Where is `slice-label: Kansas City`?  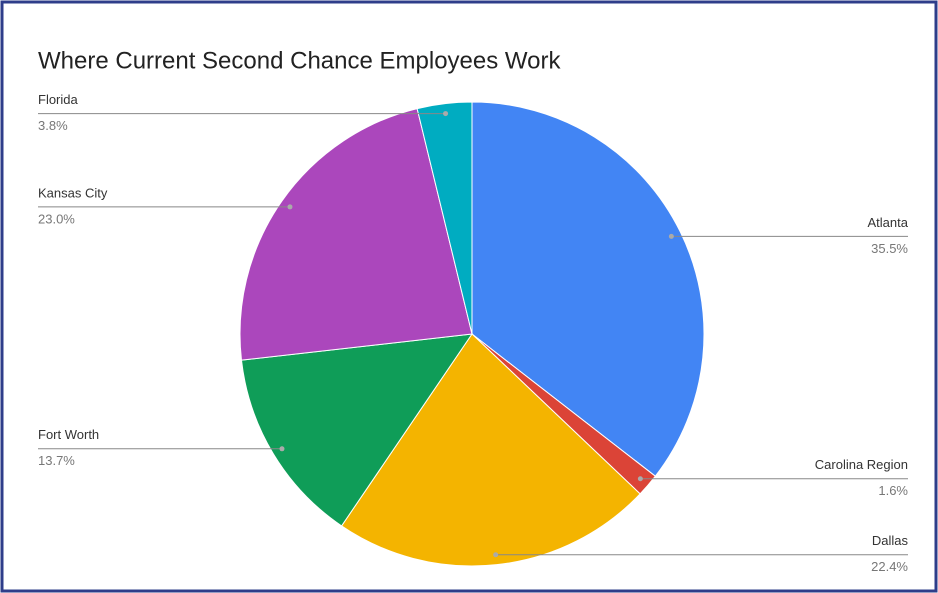
slice-label: Kansas City is located at coordinates (73, 192).